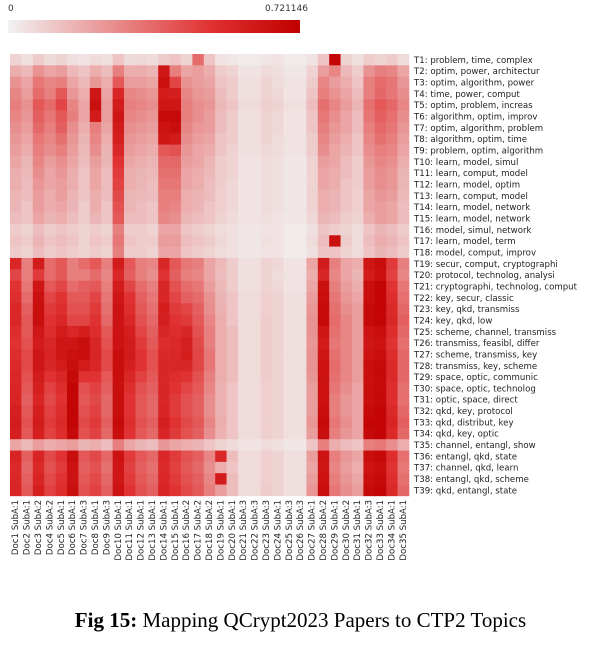  Describe the element at coordinates (484, 276) in the screenshot. I see `y-tick-label: T20: protocol, technolog, analysi` at that location.